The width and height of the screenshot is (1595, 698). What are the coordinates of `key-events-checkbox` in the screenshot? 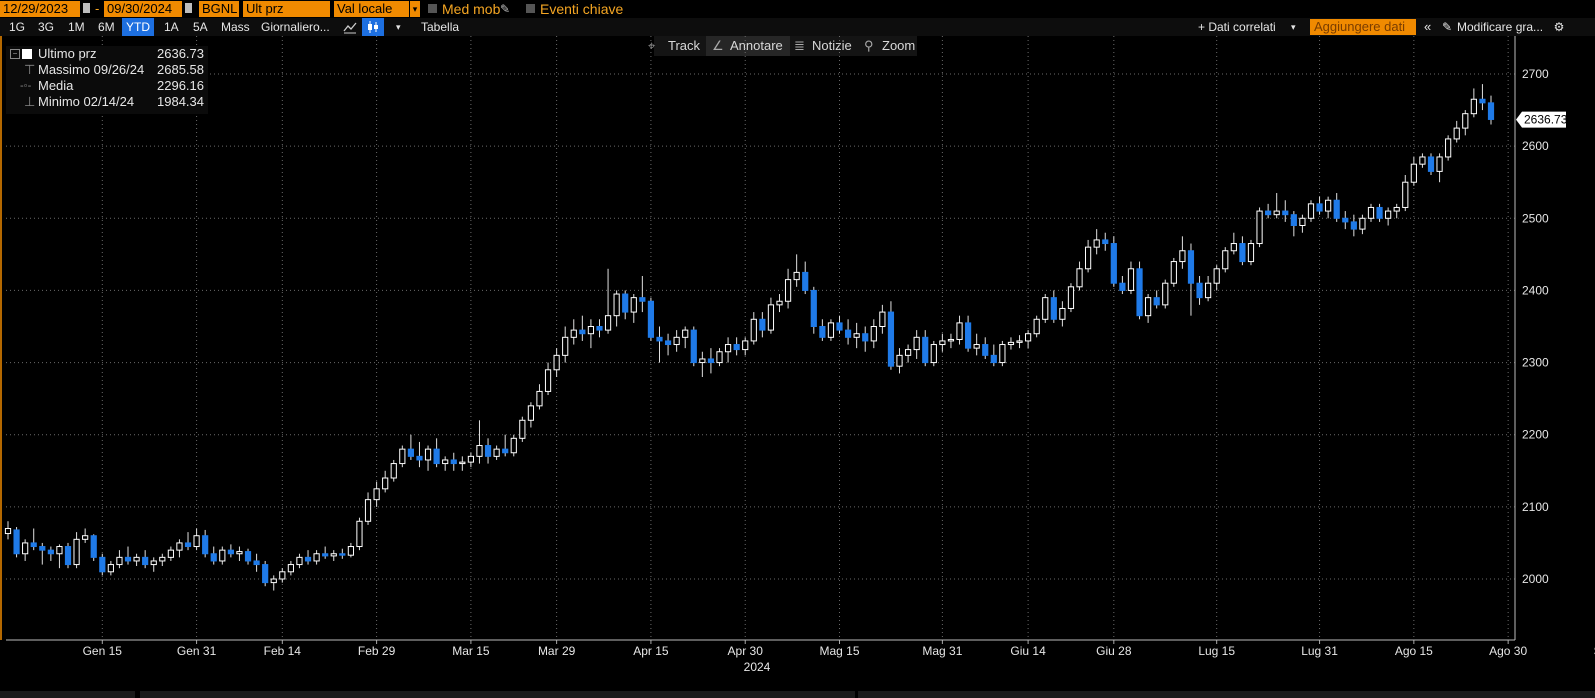 It's located at (530, 8).